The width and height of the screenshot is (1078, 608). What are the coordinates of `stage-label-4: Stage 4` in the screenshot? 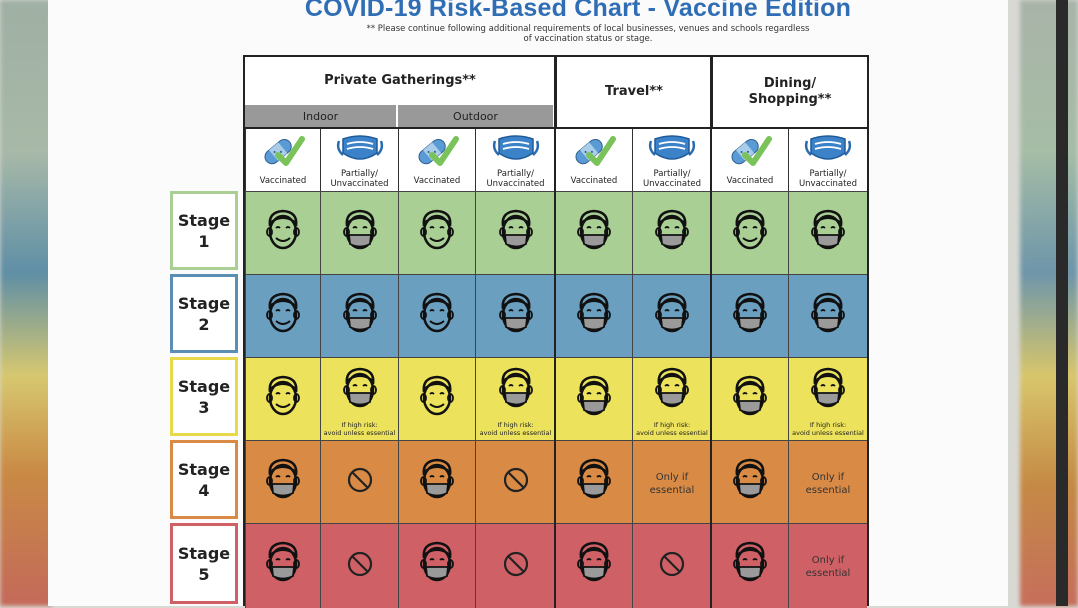 It's located at (204, 479).